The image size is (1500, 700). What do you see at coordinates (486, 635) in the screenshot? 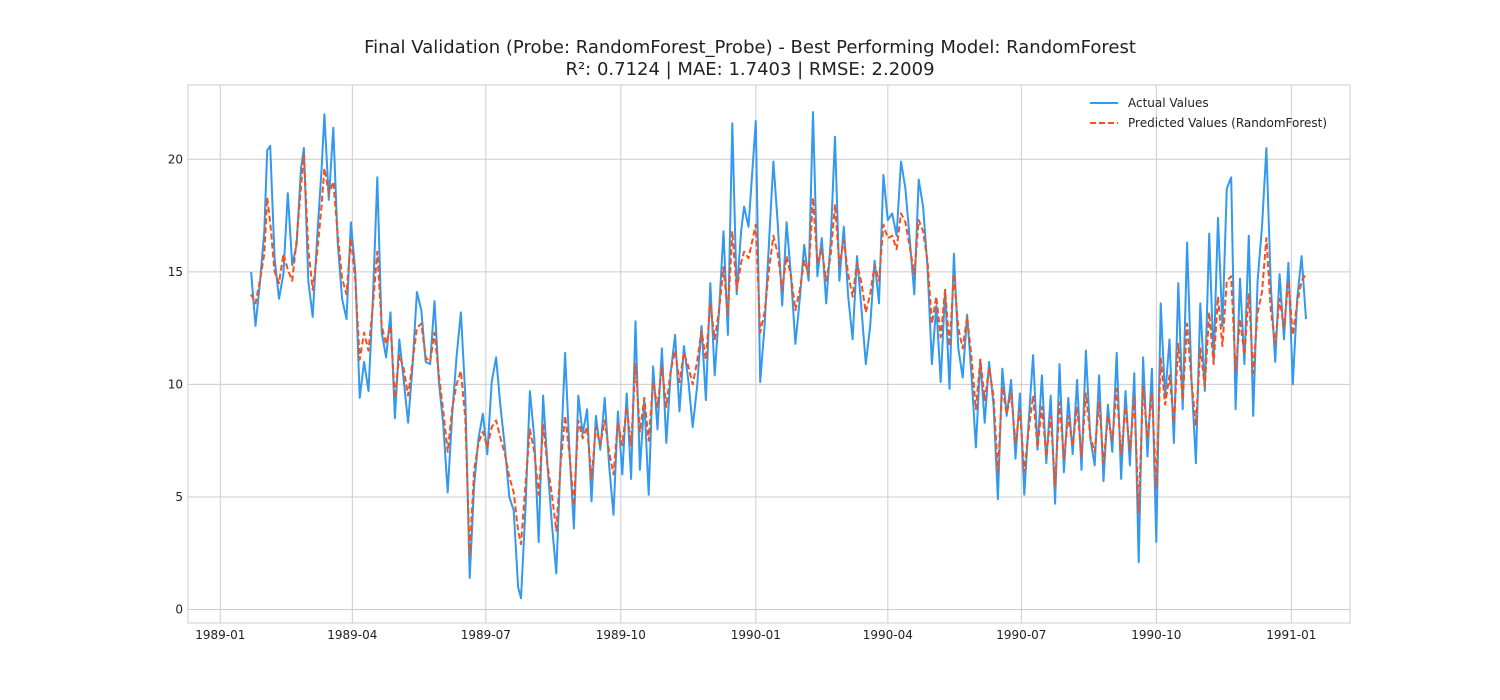
I see `x-tick-label: 1989-07` at bounding box center [486, 635].